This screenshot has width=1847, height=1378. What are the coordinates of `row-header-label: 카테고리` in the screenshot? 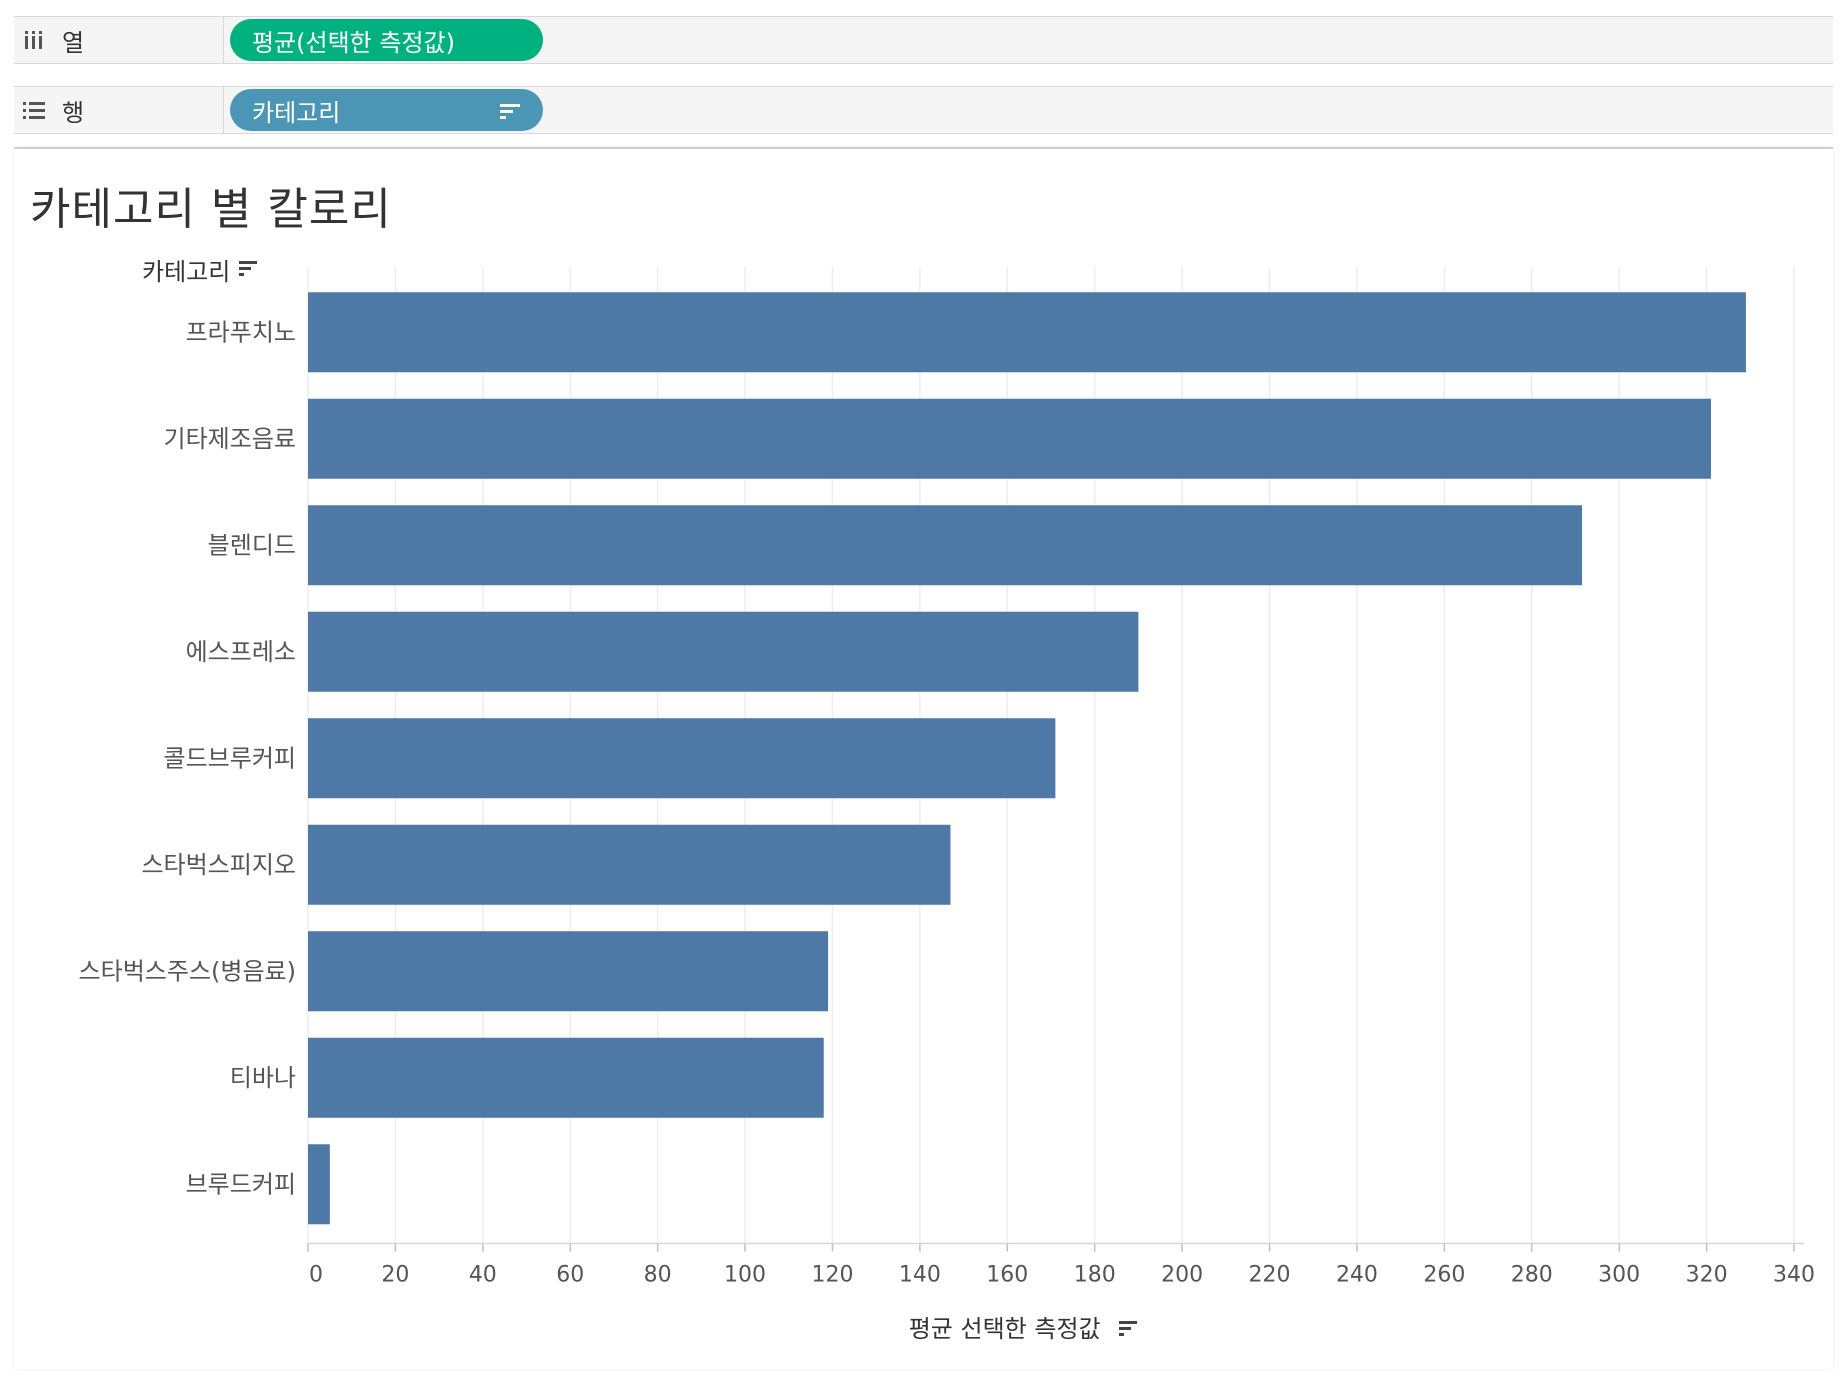 It's located at (186, 272).